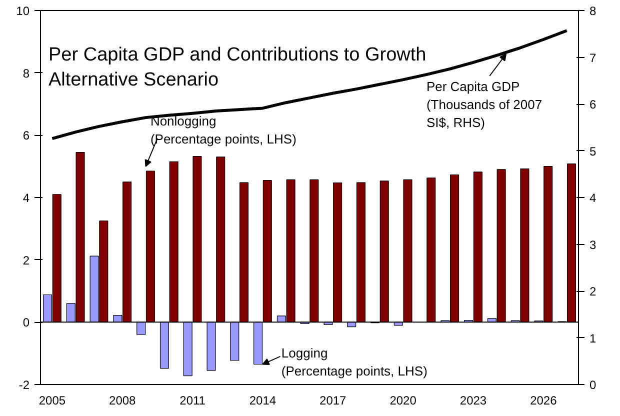 This screenshot has height=416, width=620. Describe the element at coordinates (52, 401) in the screenshot. I see `x-tick-label: 2005` at that location.